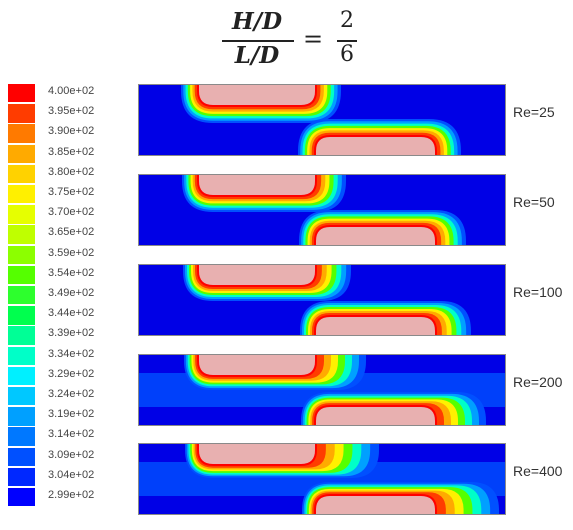  What do you see at coordinates (71, 394) in the screenshot?
I see `colorbar-tick-label: 3.24e+02` at bounding box center [71, 394].